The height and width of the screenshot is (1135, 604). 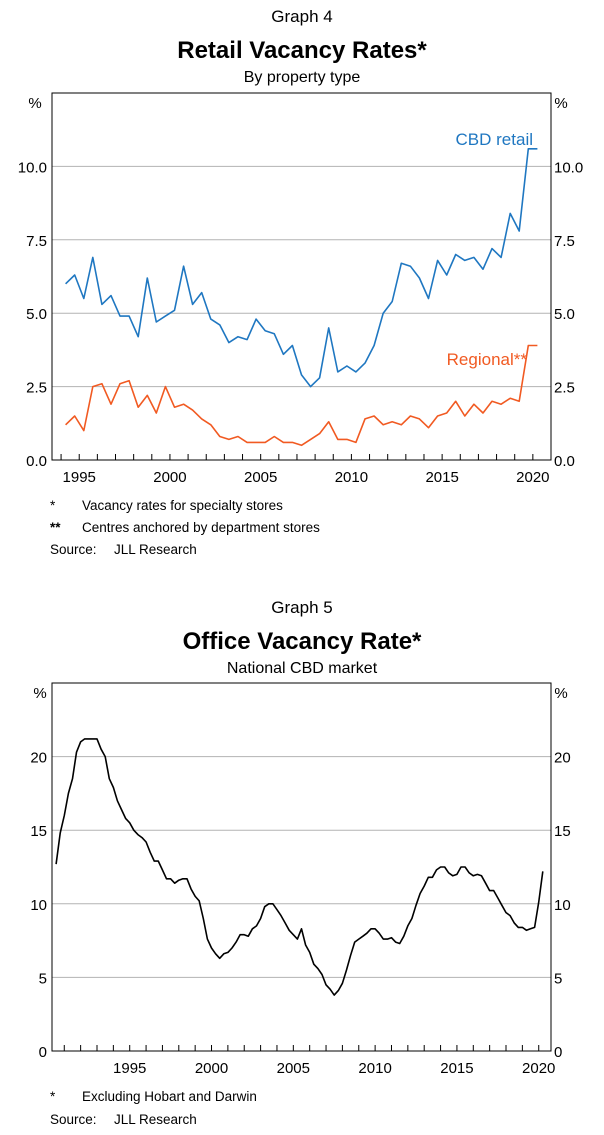 I want to click on y-tick-label-right: 5, so click(x=558, y=978).